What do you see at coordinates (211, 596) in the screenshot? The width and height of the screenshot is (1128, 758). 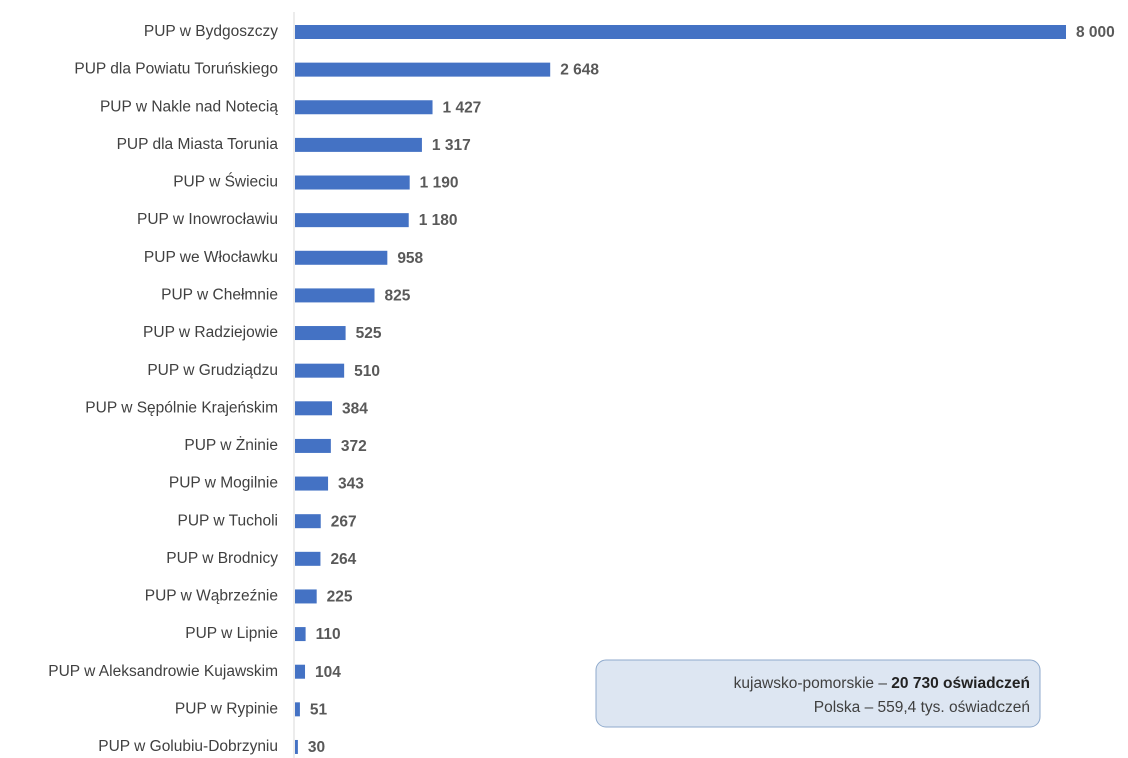 I see `category-label: PUP w Wąbrzeźnie` at bounding box center [211, 596].